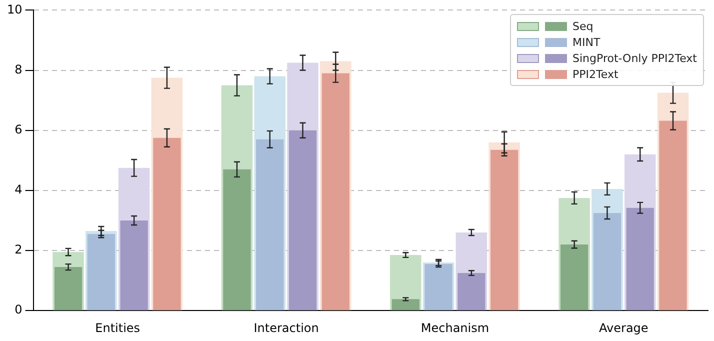  What do you see at coordinates (18, 69) in the screenshot?
I see `y-tick-label: 8` at bounding box center [18, 69].